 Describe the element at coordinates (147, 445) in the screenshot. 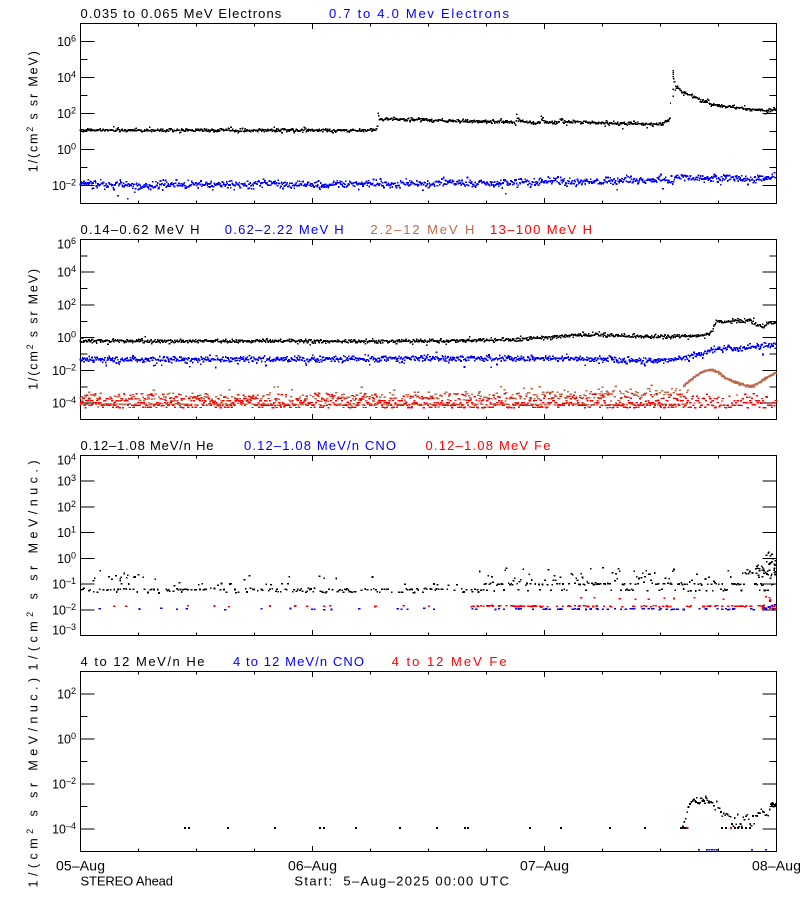

I see `svg-text: 0.12–1.08 MeV/n He` at that location.